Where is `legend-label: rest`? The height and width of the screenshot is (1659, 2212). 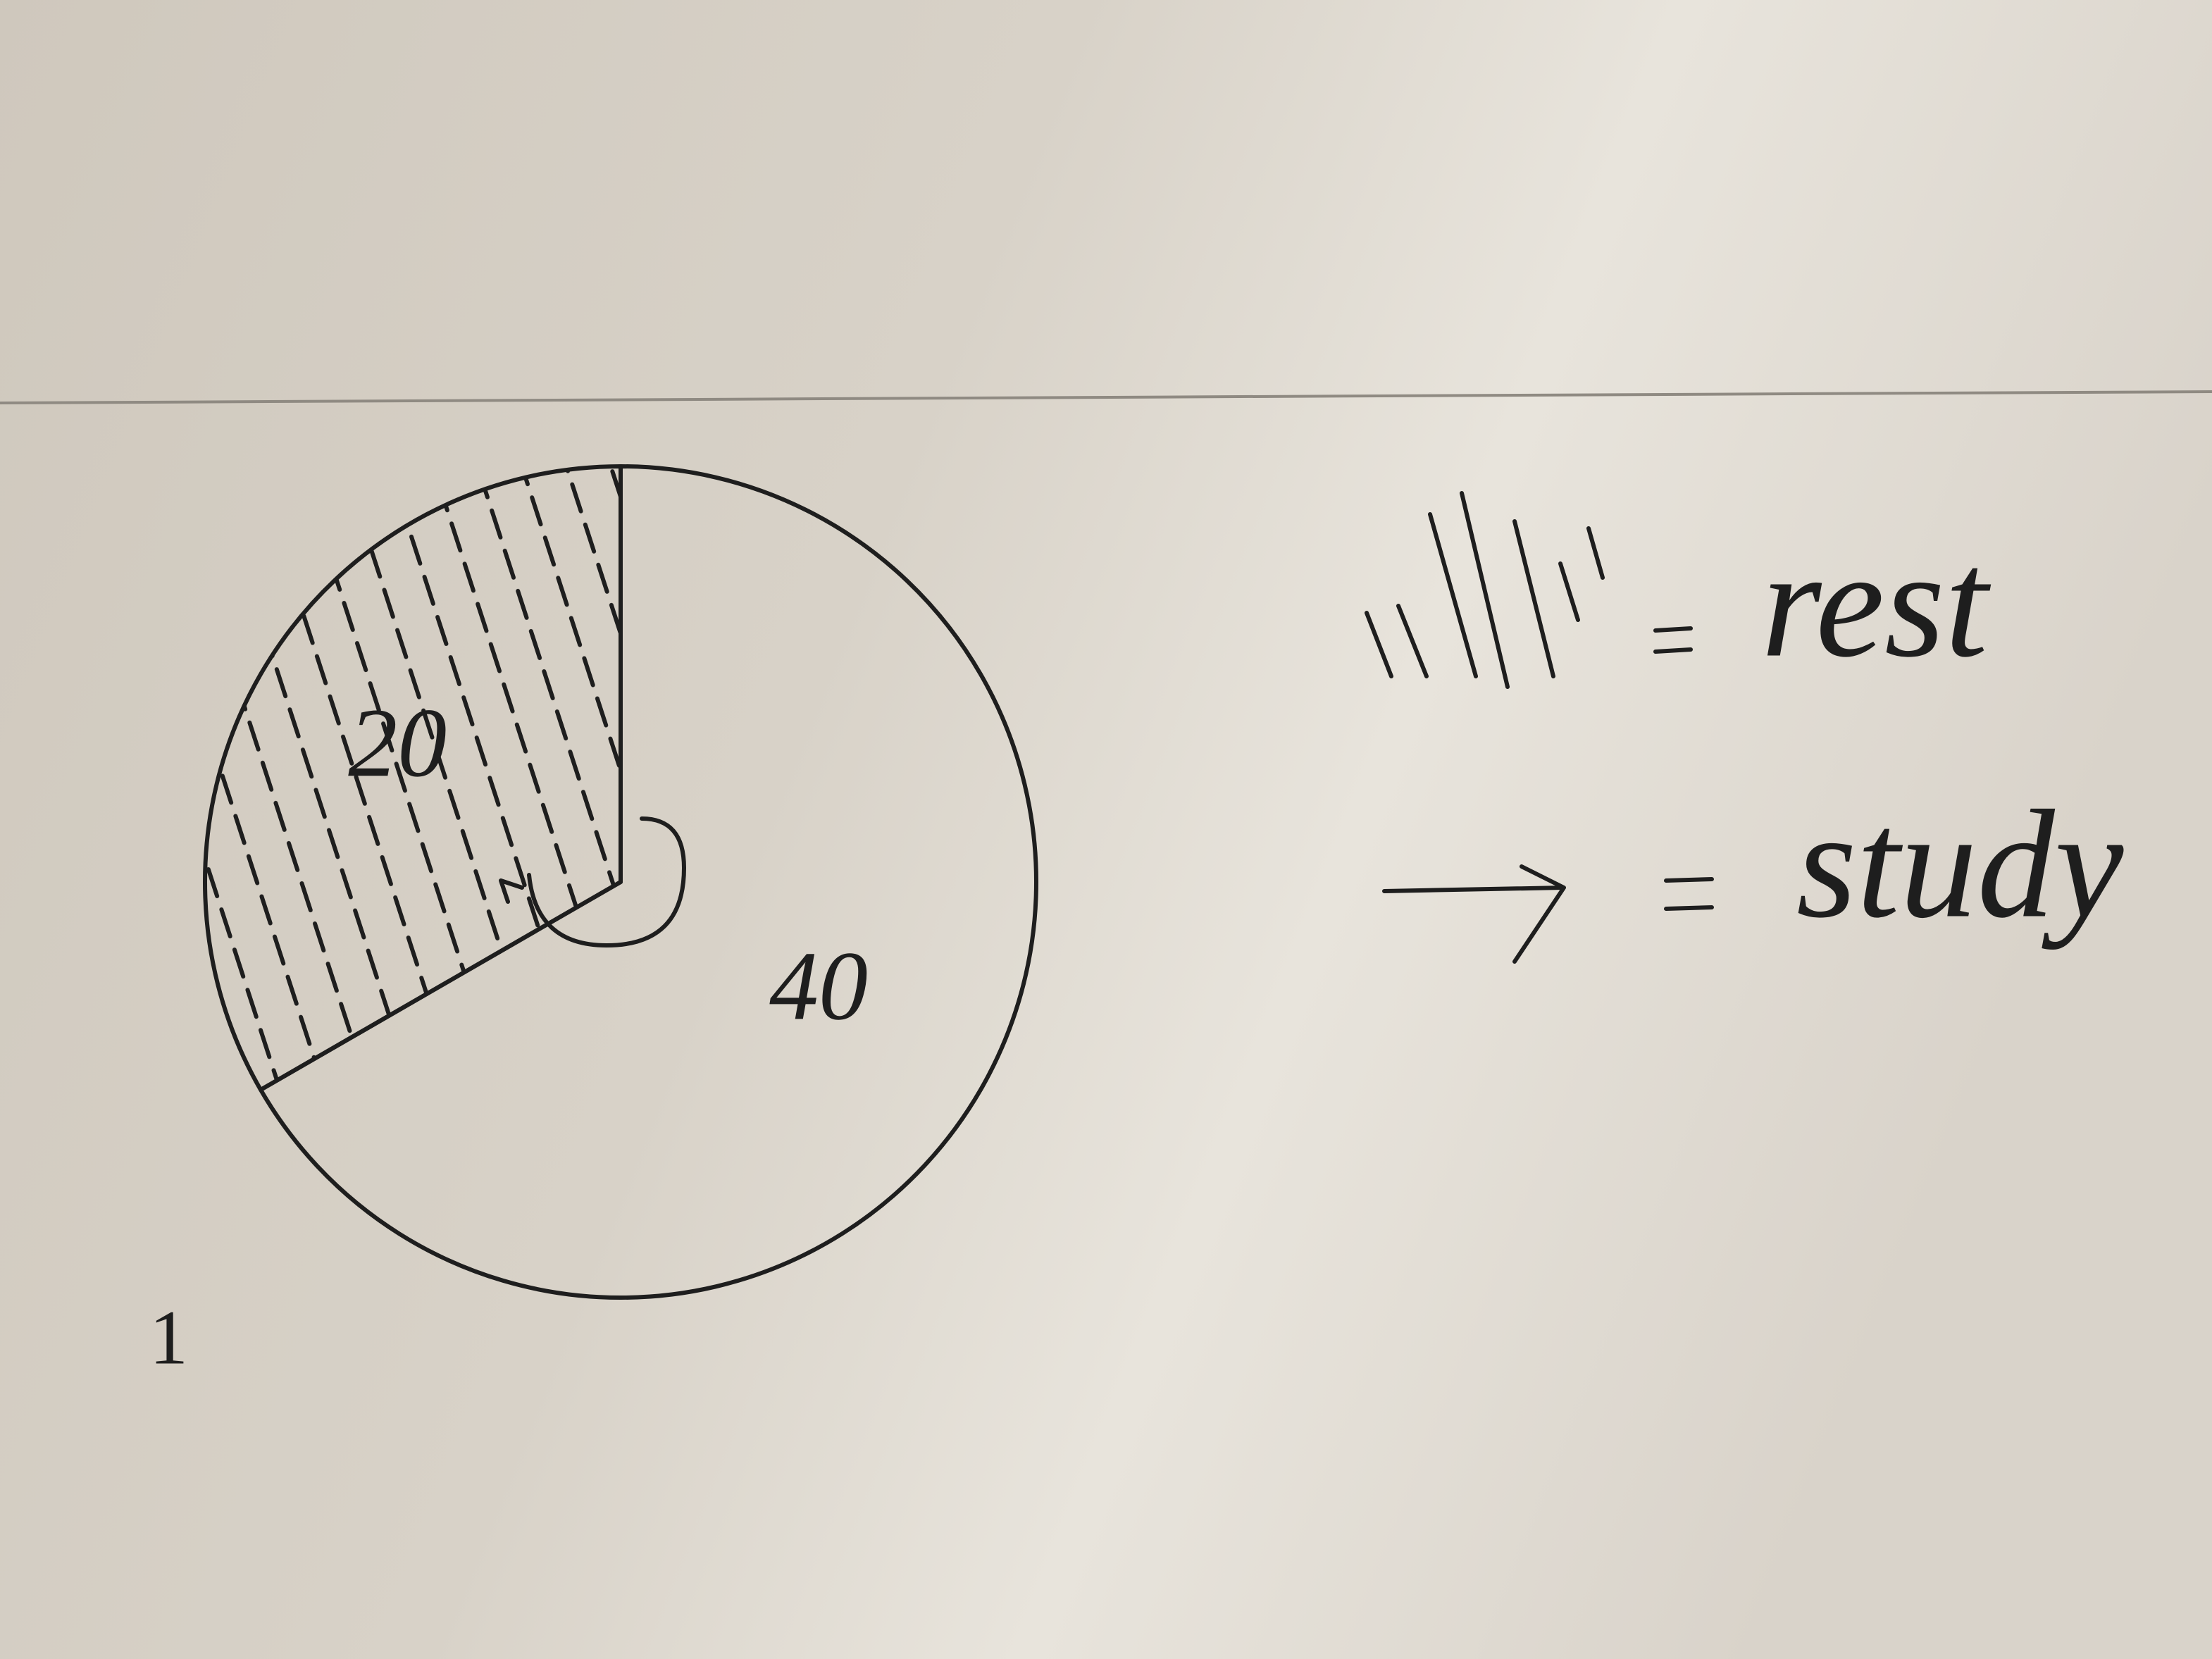
legend-label: rest is located at coordinates (1876, 603).